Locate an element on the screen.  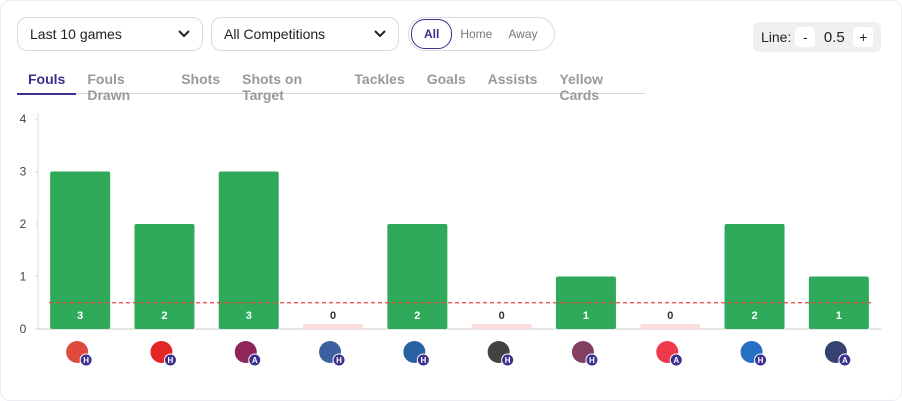
venue-toggle: All Home Away is located at coordinates (481, 34).